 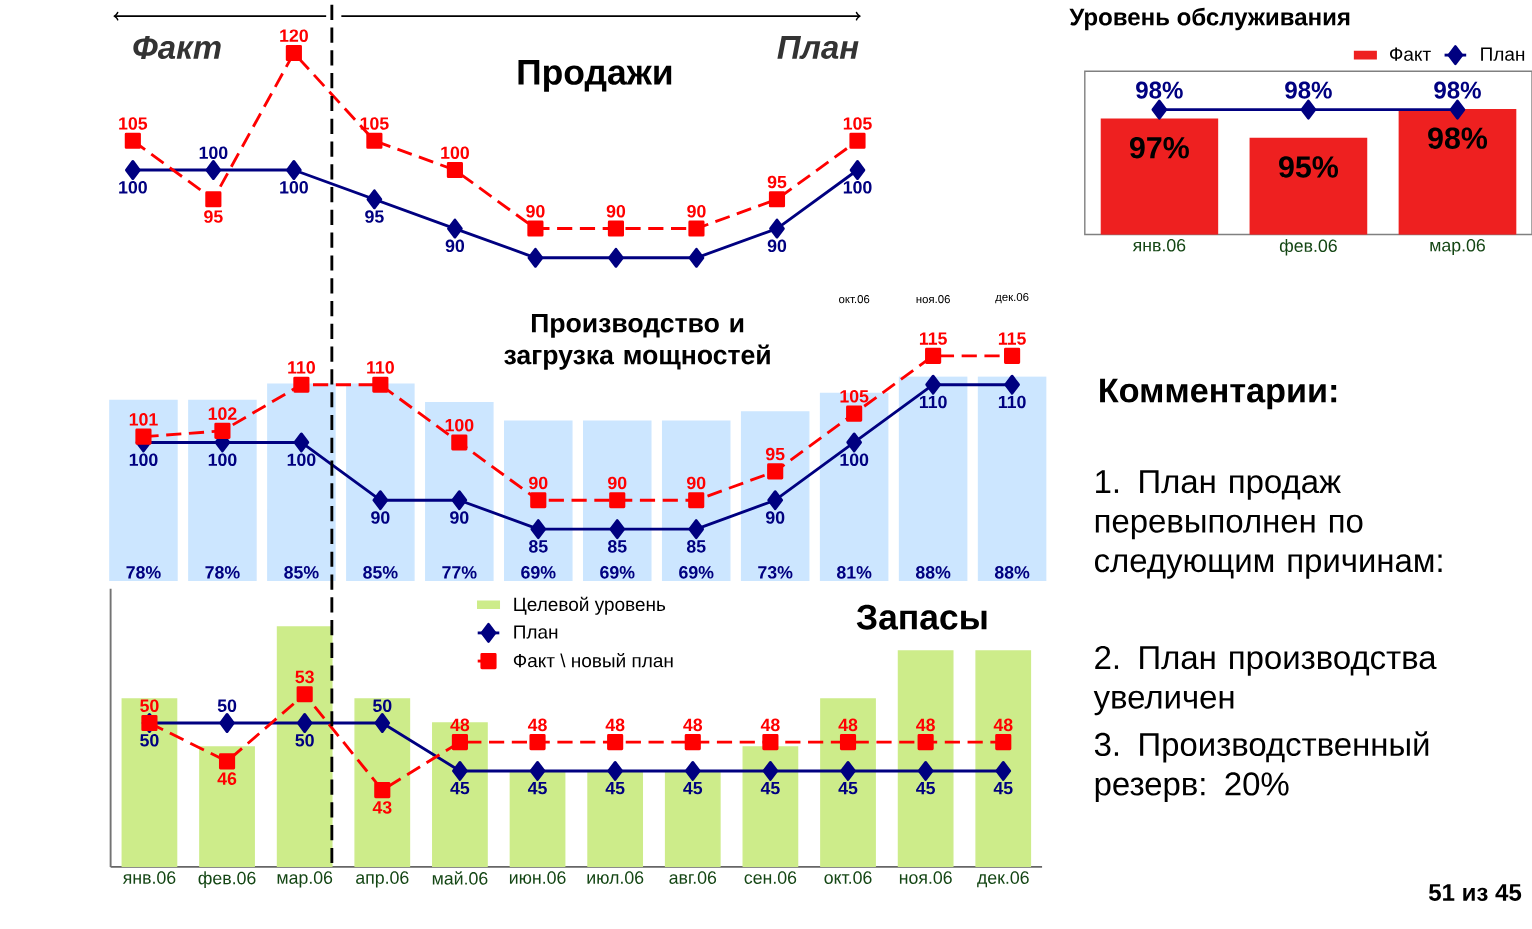 I want to click on x-tick-label: авг.06, so click(x=693, y=878).